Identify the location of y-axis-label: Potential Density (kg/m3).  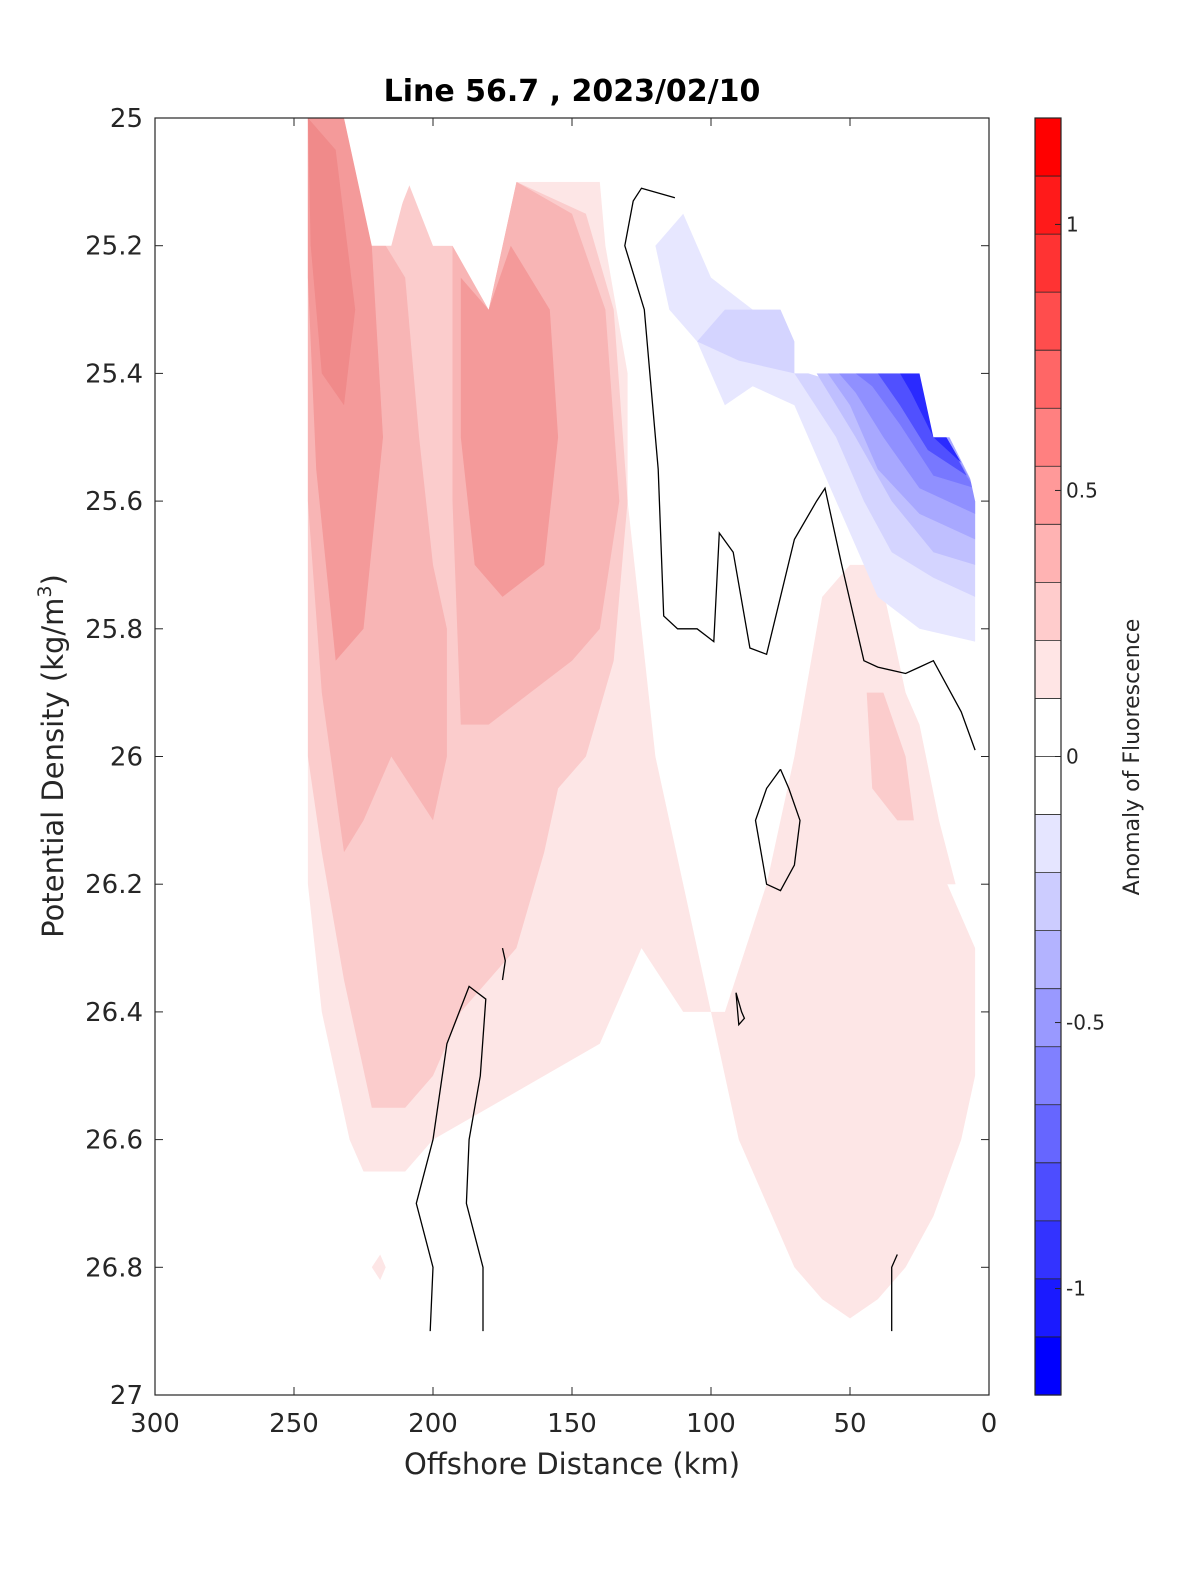
(52, 756).